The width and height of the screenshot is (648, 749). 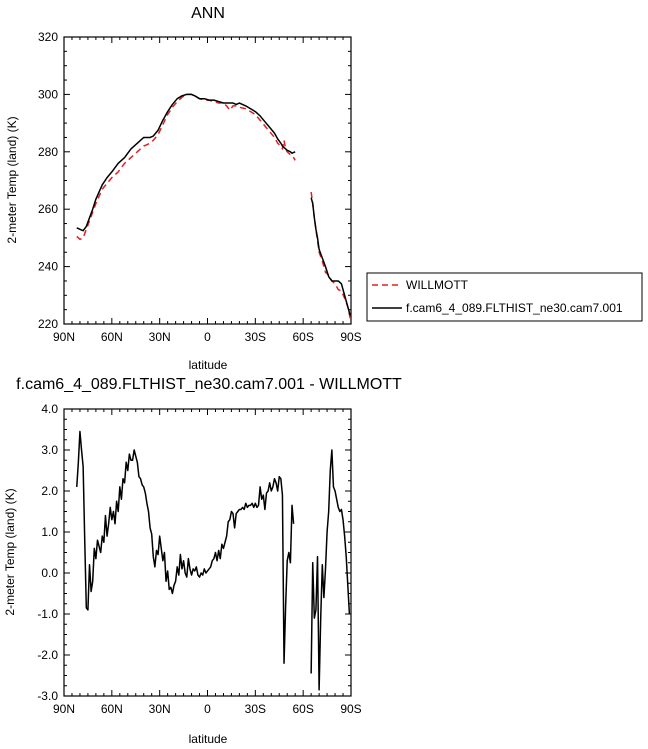 What do you see at coordinates (350, 709) in the screenshot?
I see `bottom-x-tick-label: 90S` at bounding box center [350, 709].